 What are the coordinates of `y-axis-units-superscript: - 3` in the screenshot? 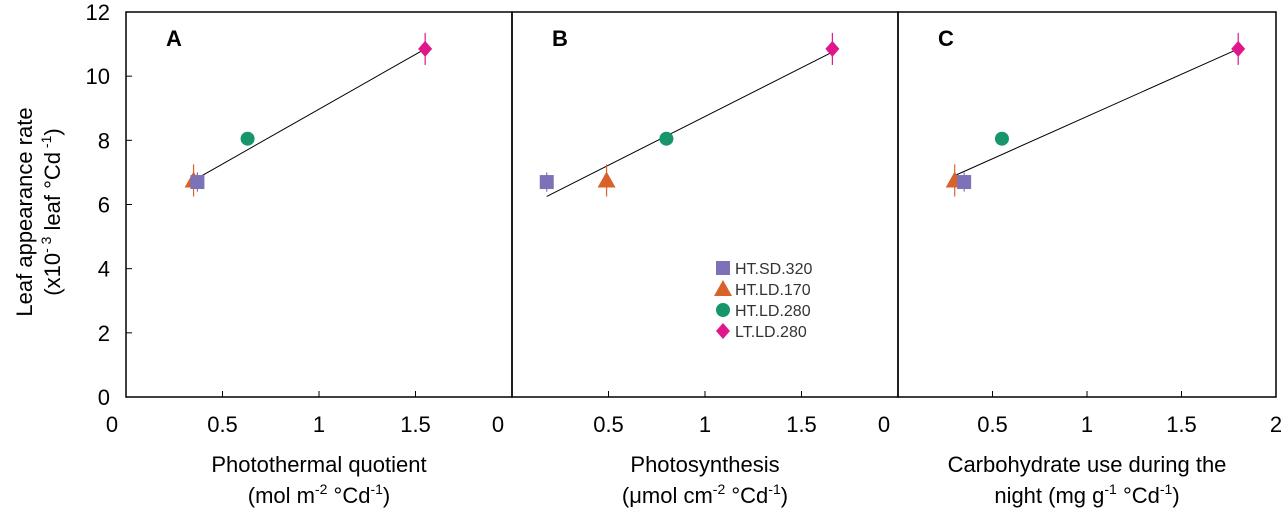 It's located at (46, 244).